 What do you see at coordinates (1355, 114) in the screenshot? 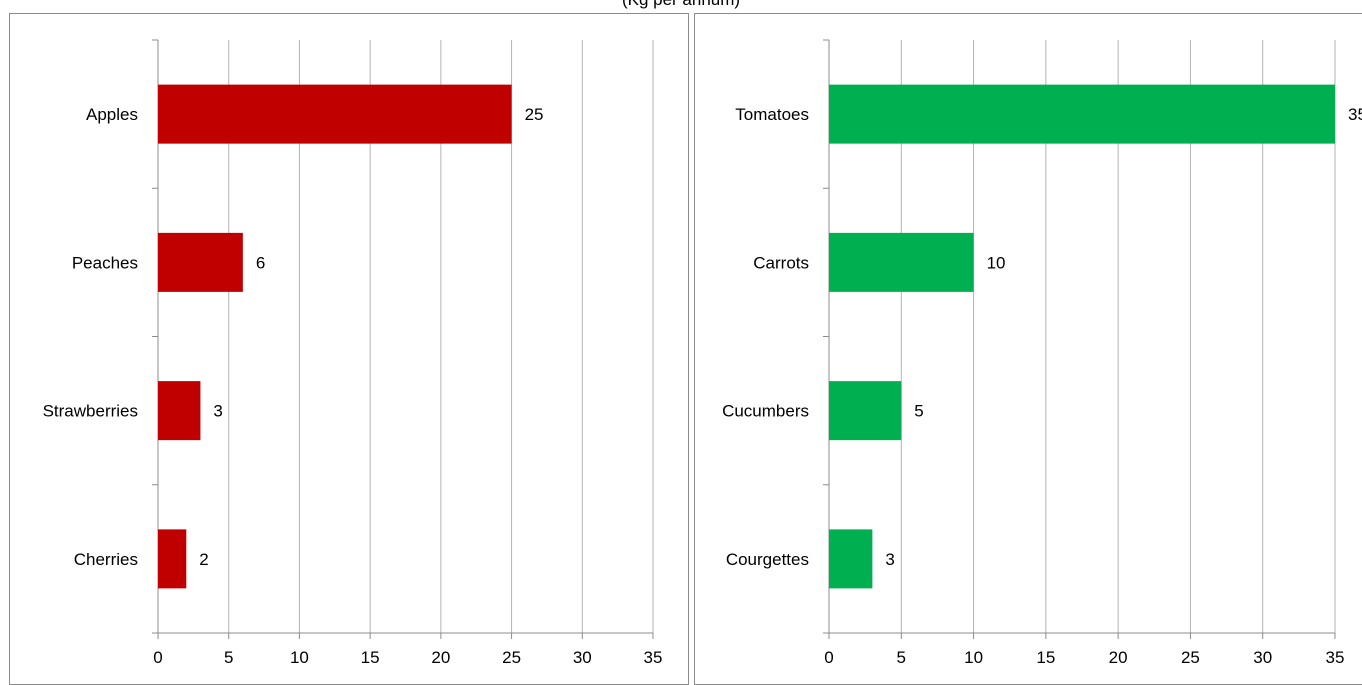
I see `data-label: 35` at bounding box center [1355, 114].